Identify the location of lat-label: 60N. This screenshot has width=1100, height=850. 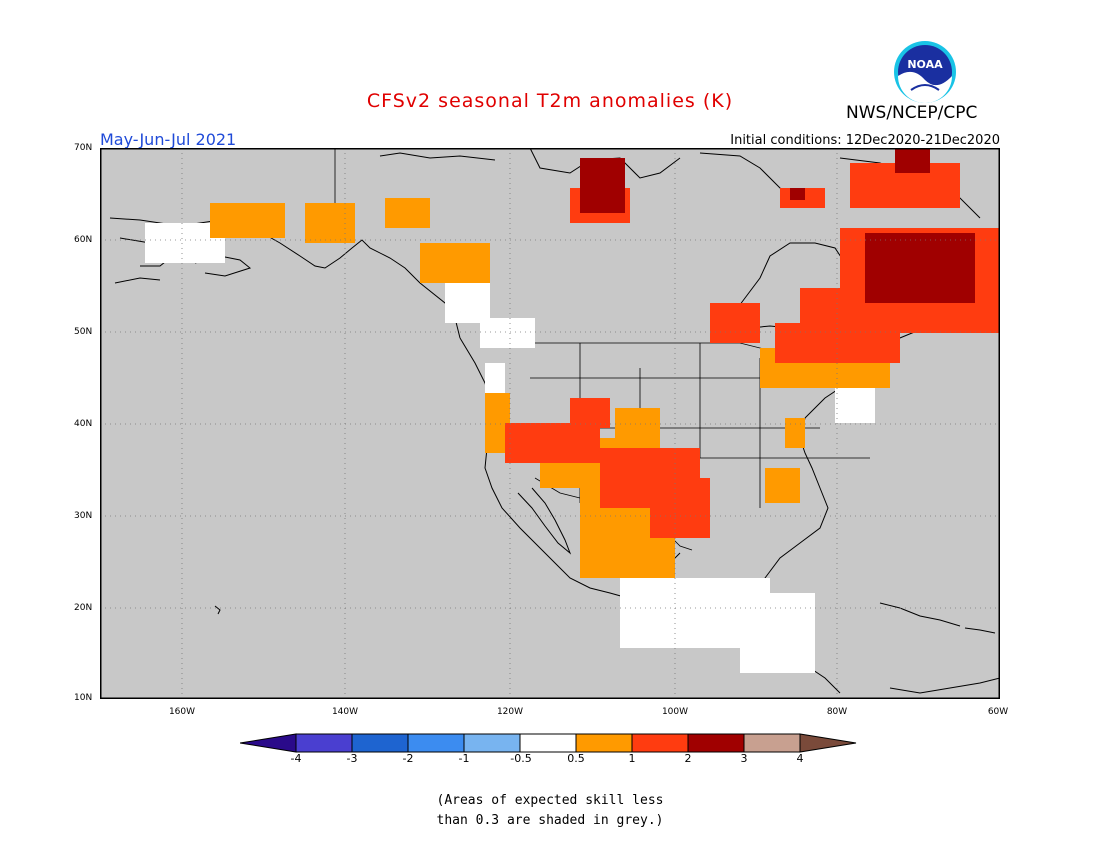
(83, 240).